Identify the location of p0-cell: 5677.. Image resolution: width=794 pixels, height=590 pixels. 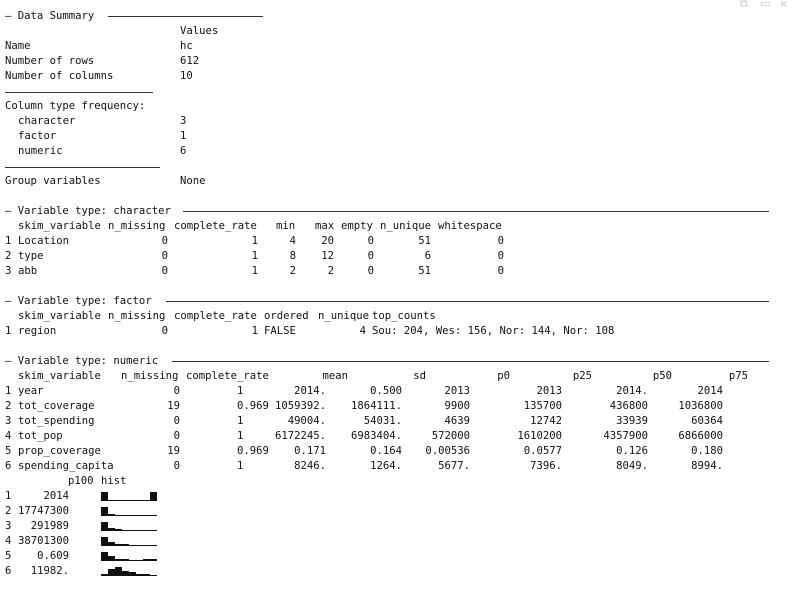
(454, 466).